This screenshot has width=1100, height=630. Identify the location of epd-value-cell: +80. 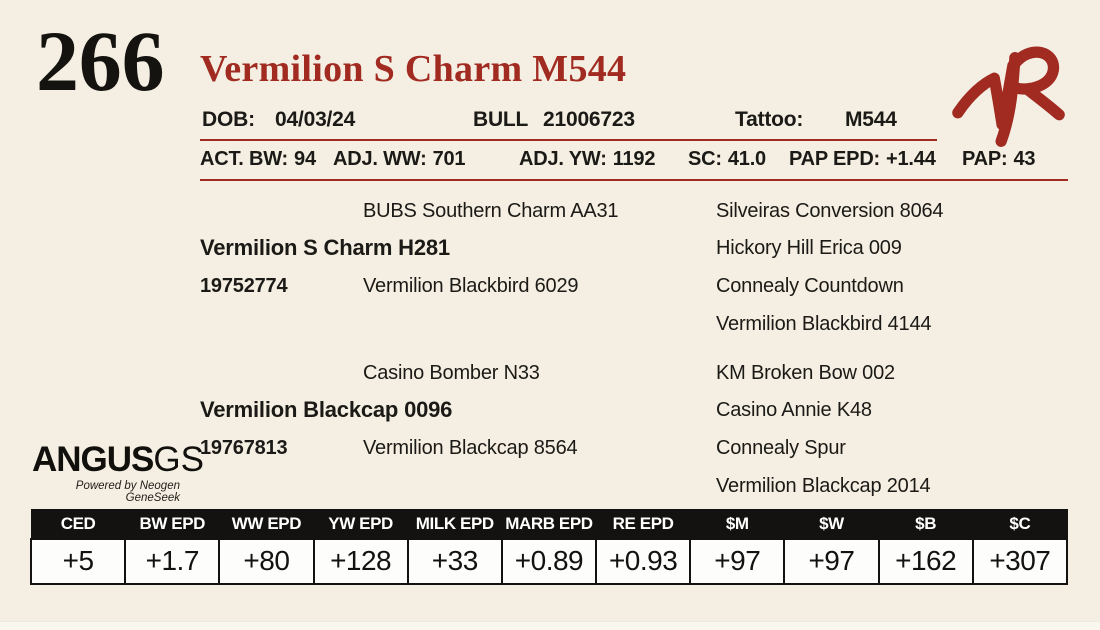
(266, 561).